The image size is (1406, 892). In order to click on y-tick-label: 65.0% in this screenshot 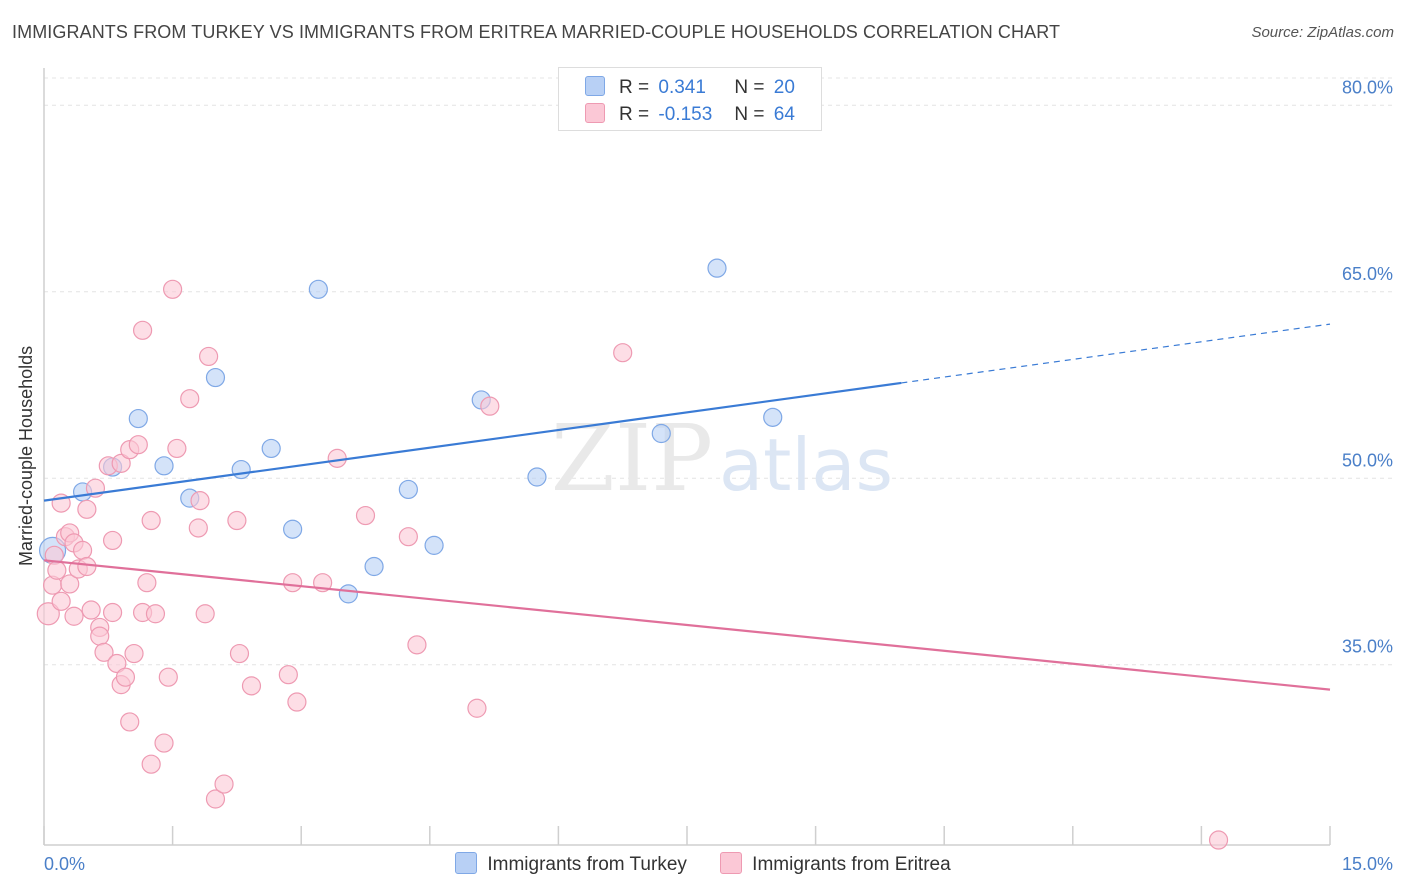, I will do `click(1367, 274)`.